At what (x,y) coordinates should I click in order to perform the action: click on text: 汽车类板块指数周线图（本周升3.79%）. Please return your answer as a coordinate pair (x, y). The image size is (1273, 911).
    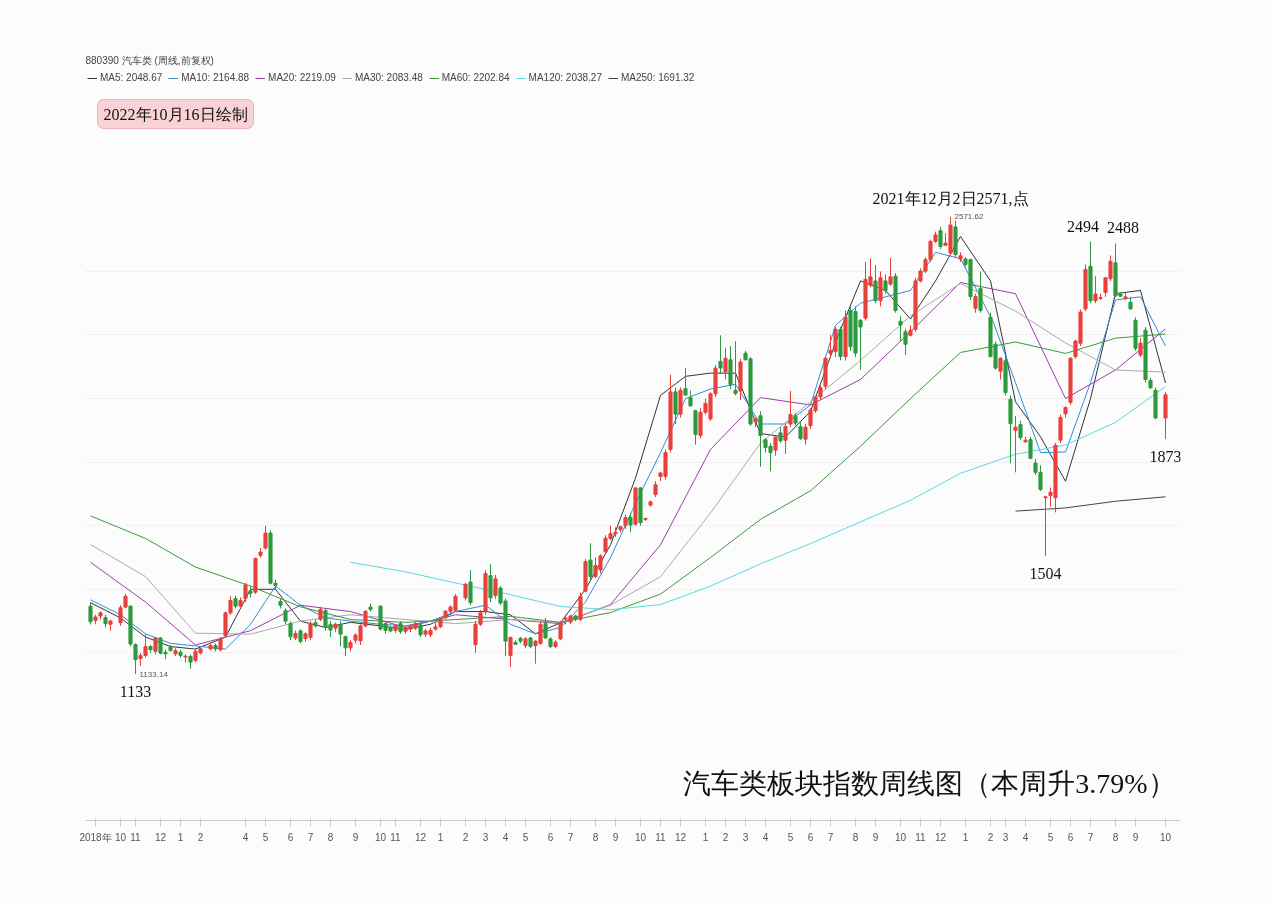
    Looking at the image, I should click on (929, 783).